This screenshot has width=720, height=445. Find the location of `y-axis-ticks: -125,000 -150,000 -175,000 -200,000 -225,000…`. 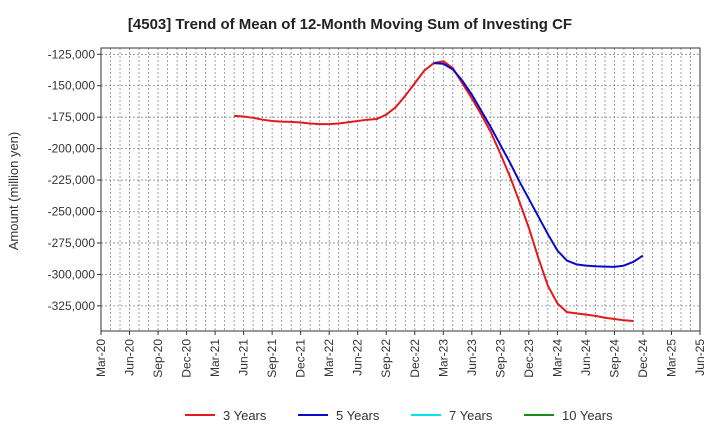

y-axis-ticks: -125,000 -150,000 -175,000 -200,000 -225,000… is located at coordinates (74, 180).